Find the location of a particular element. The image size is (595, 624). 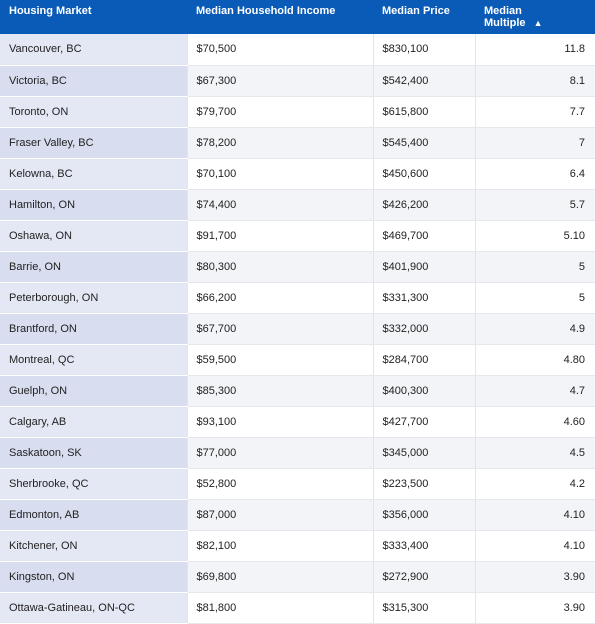

cell-median-household-income: $87,000 is located at coordinates (279, 515).